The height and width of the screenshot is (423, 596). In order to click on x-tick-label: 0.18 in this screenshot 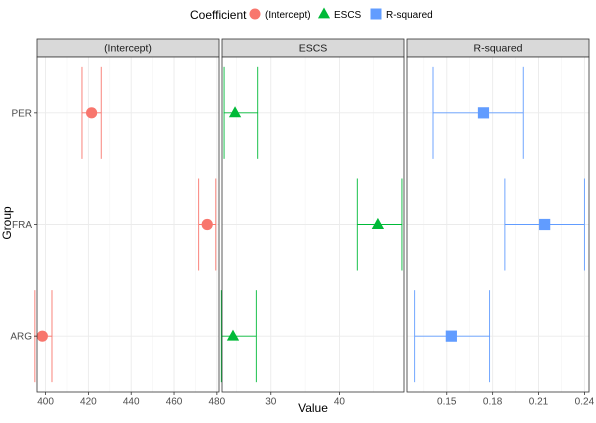, I will do `click(493, 402)`.